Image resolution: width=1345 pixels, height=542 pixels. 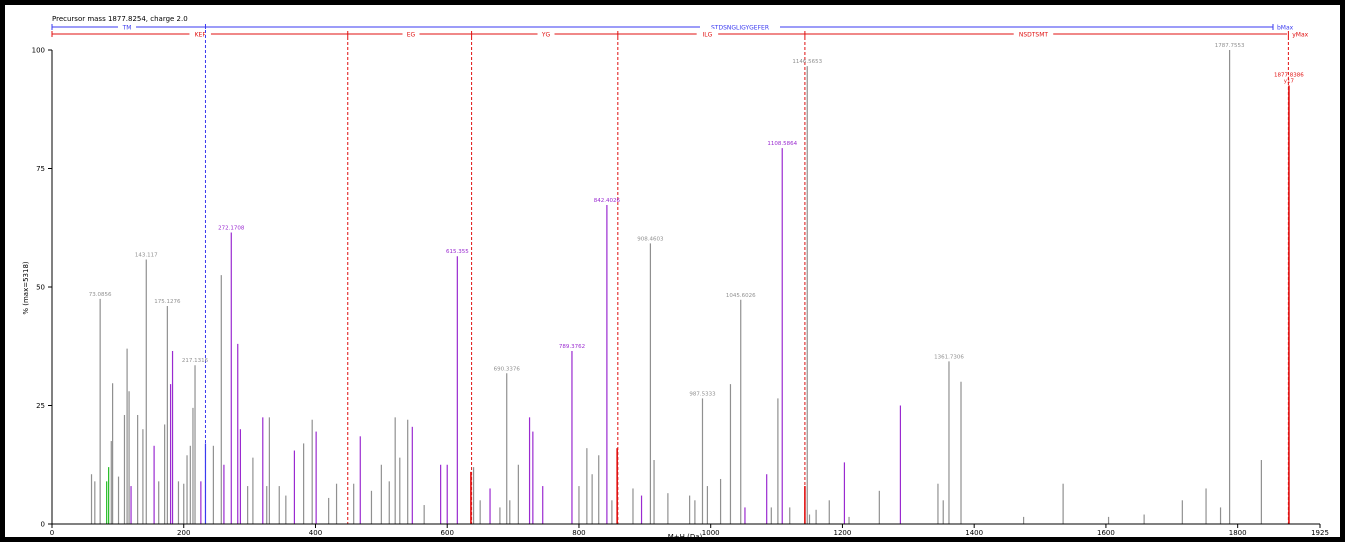 What do you see at coordinates (650, 239) in the screenshot?
I see `peak-mz-label: 908.4603` at bounding box center [650, 239].